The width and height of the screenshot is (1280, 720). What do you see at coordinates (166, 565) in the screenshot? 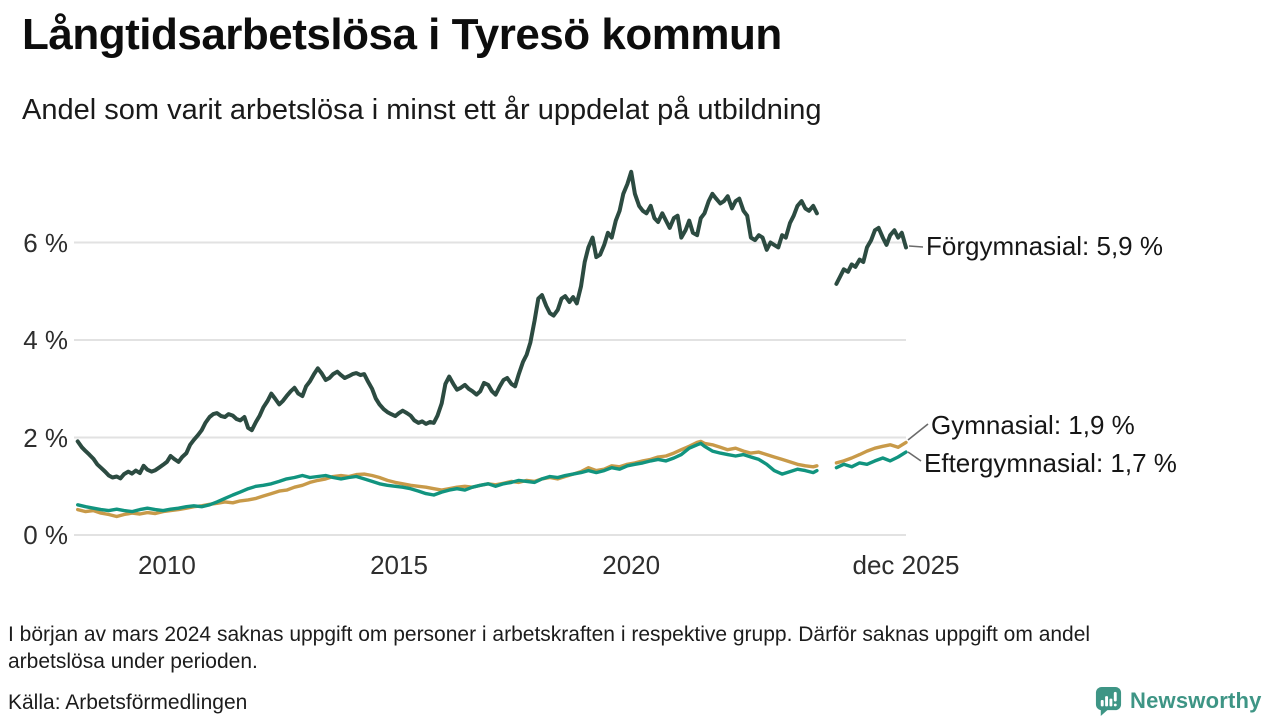
I see `x-axis-tick-label: 2010` at bounding box center [166, 565].